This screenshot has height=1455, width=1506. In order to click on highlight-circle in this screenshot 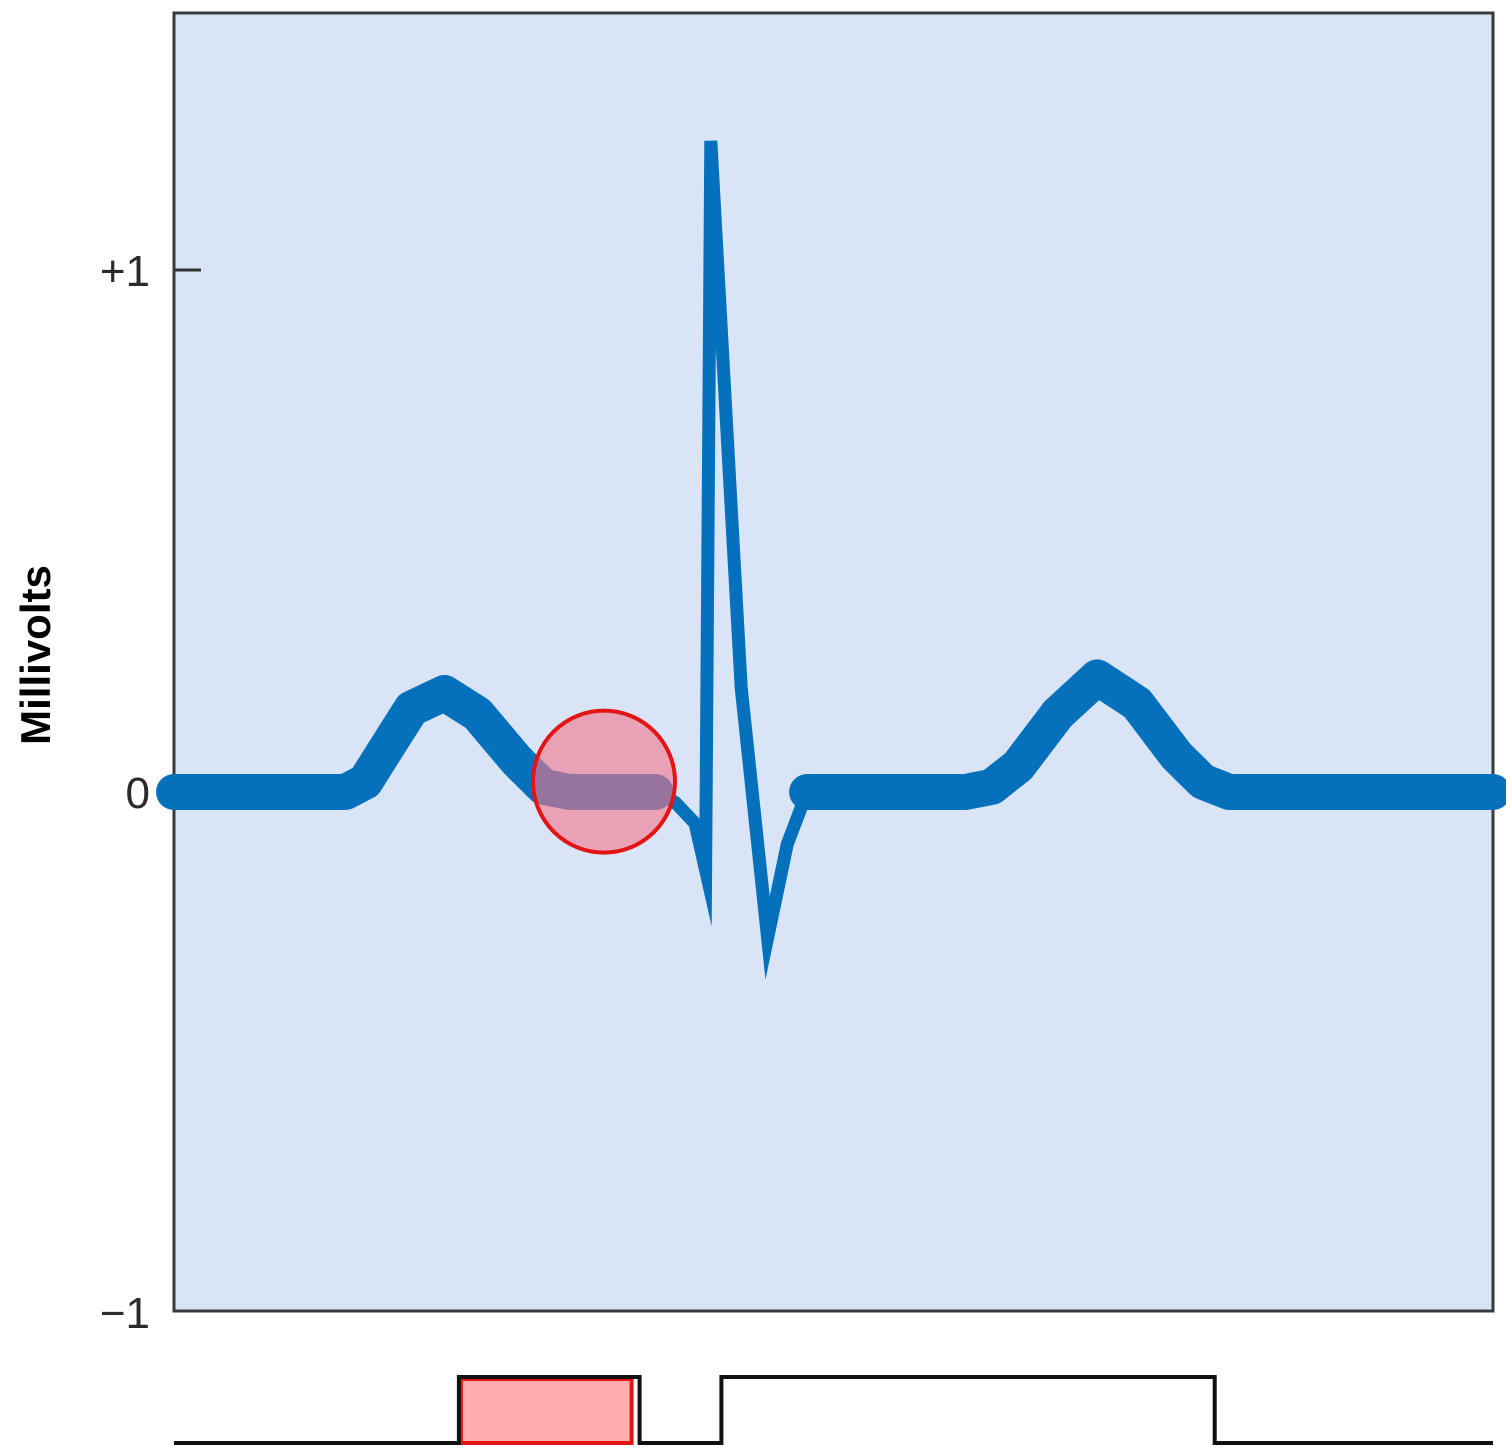, I will do `click(604, 781)`.